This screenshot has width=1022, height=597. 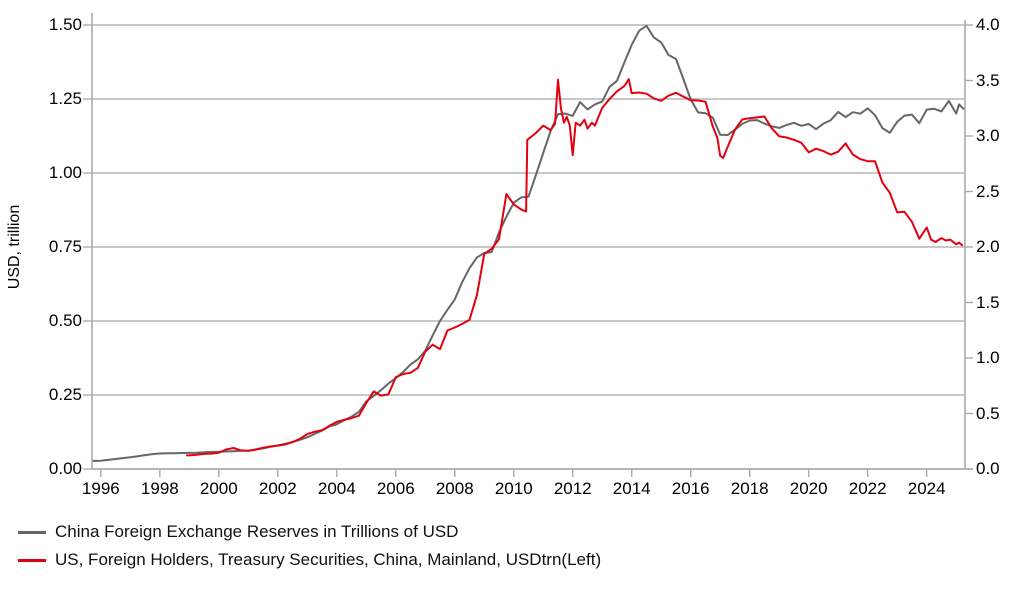 I want to click on left-axis-tick-label: 0.75, so click(x=65, y=246).